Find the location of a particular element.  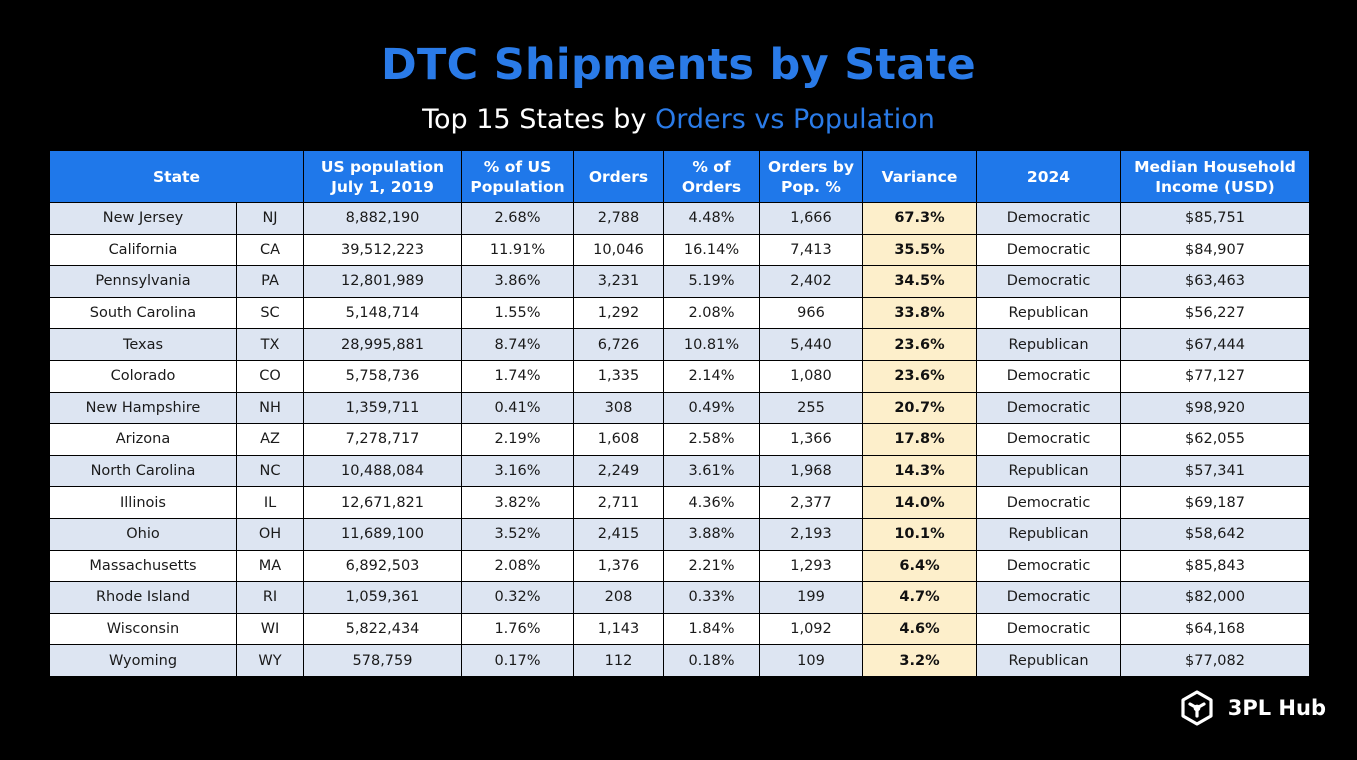

pct-population-cell: 3.86% is located at coordinates (517, 281).